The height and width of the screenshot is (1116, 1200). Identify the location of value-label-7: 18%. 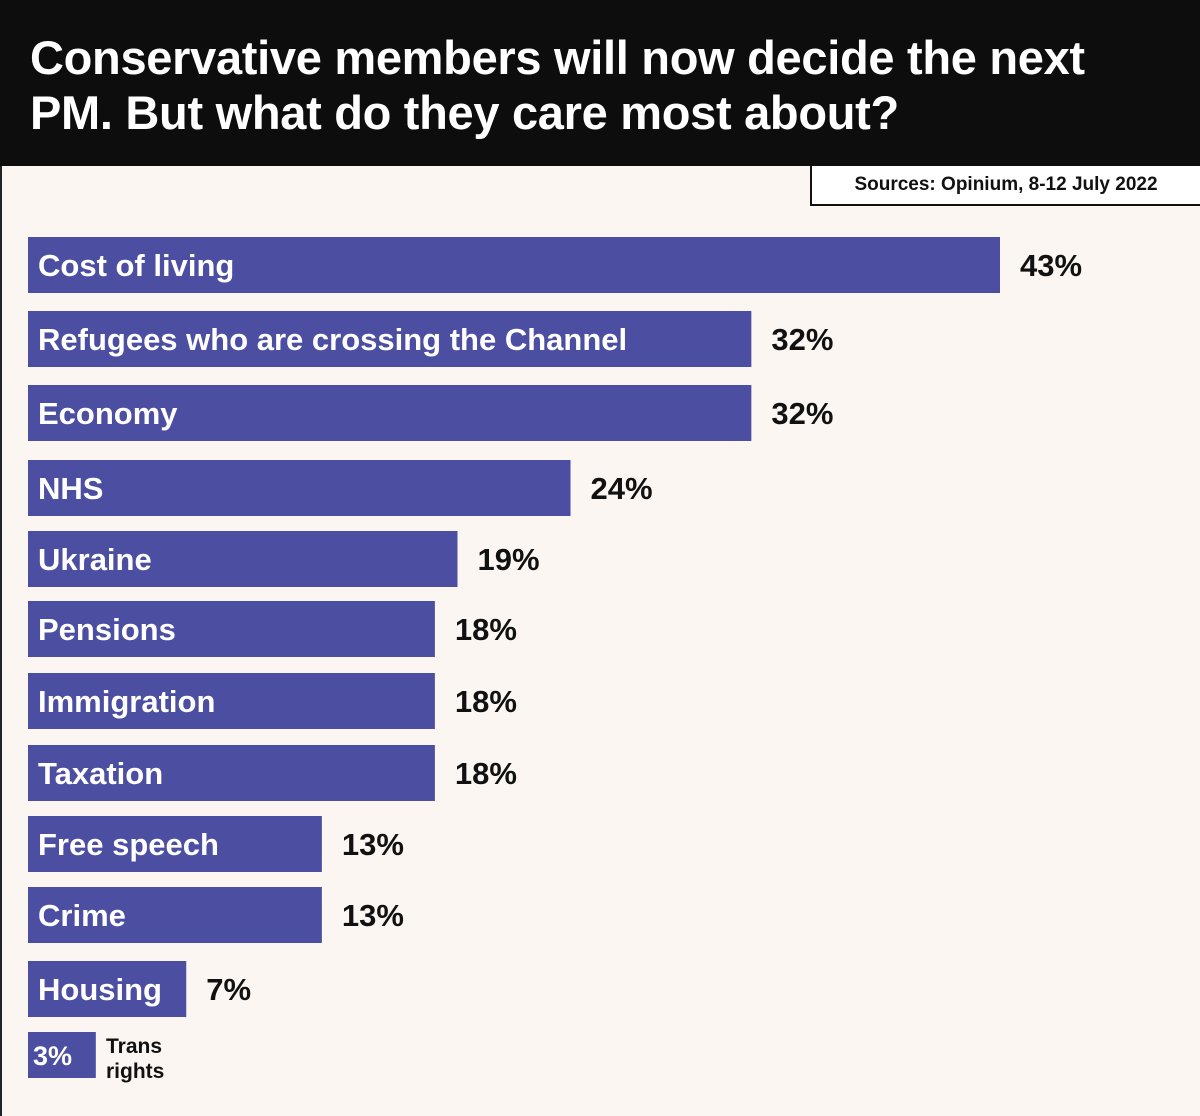
(486, 773).